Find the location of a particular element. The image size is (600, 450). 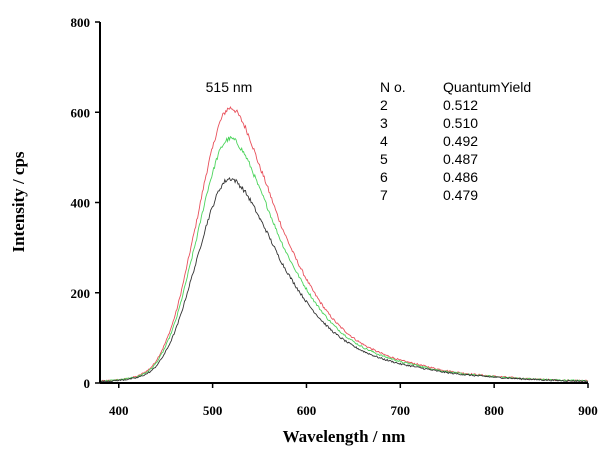

table-cell-no: 5 is located at coordinates (384, 159).